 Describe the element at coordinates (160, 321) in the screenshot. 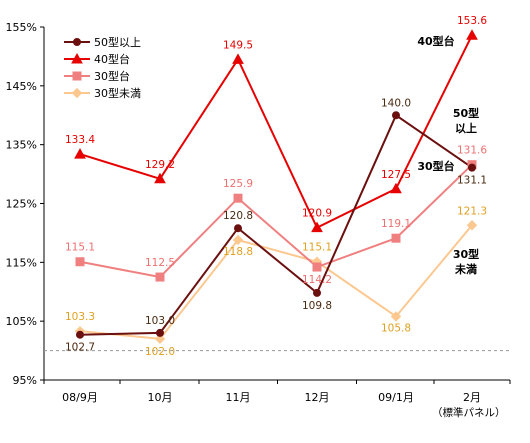

I see `data-label: 103.0` at that location.